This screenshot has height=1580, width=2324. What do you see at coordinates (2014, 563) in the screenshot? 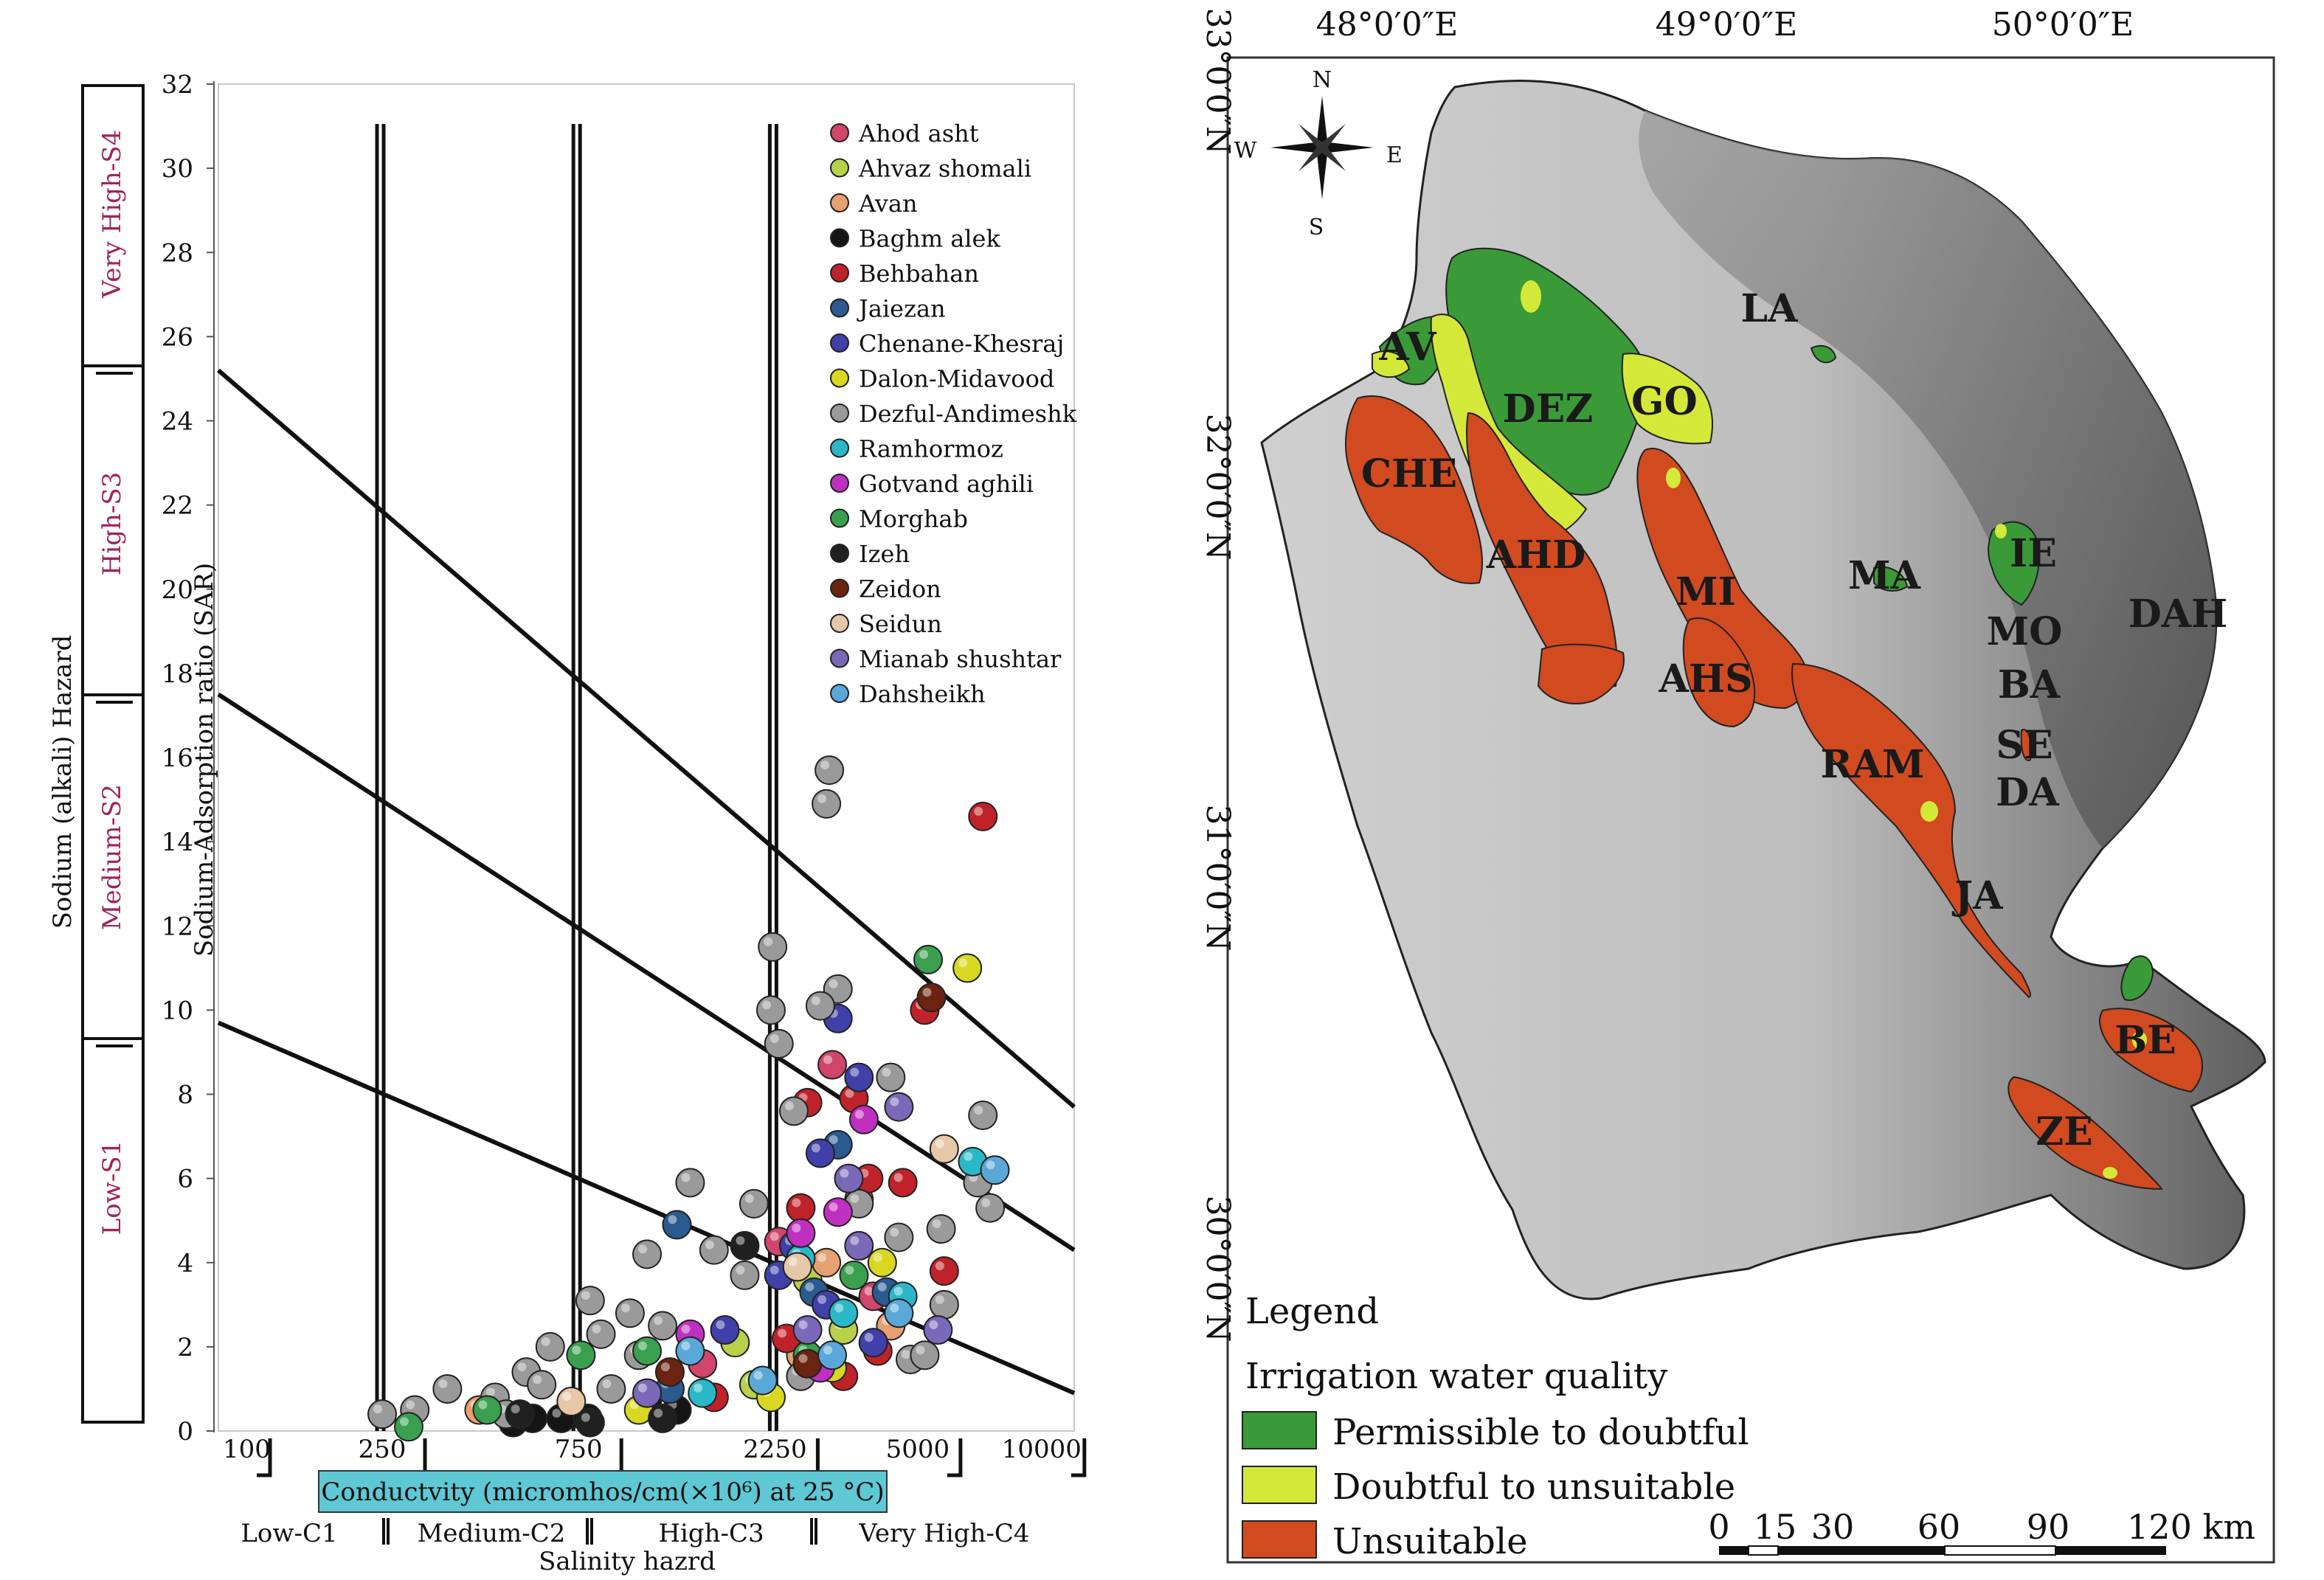
I see `zone-green-ie` at bounding box center [2014, 563].